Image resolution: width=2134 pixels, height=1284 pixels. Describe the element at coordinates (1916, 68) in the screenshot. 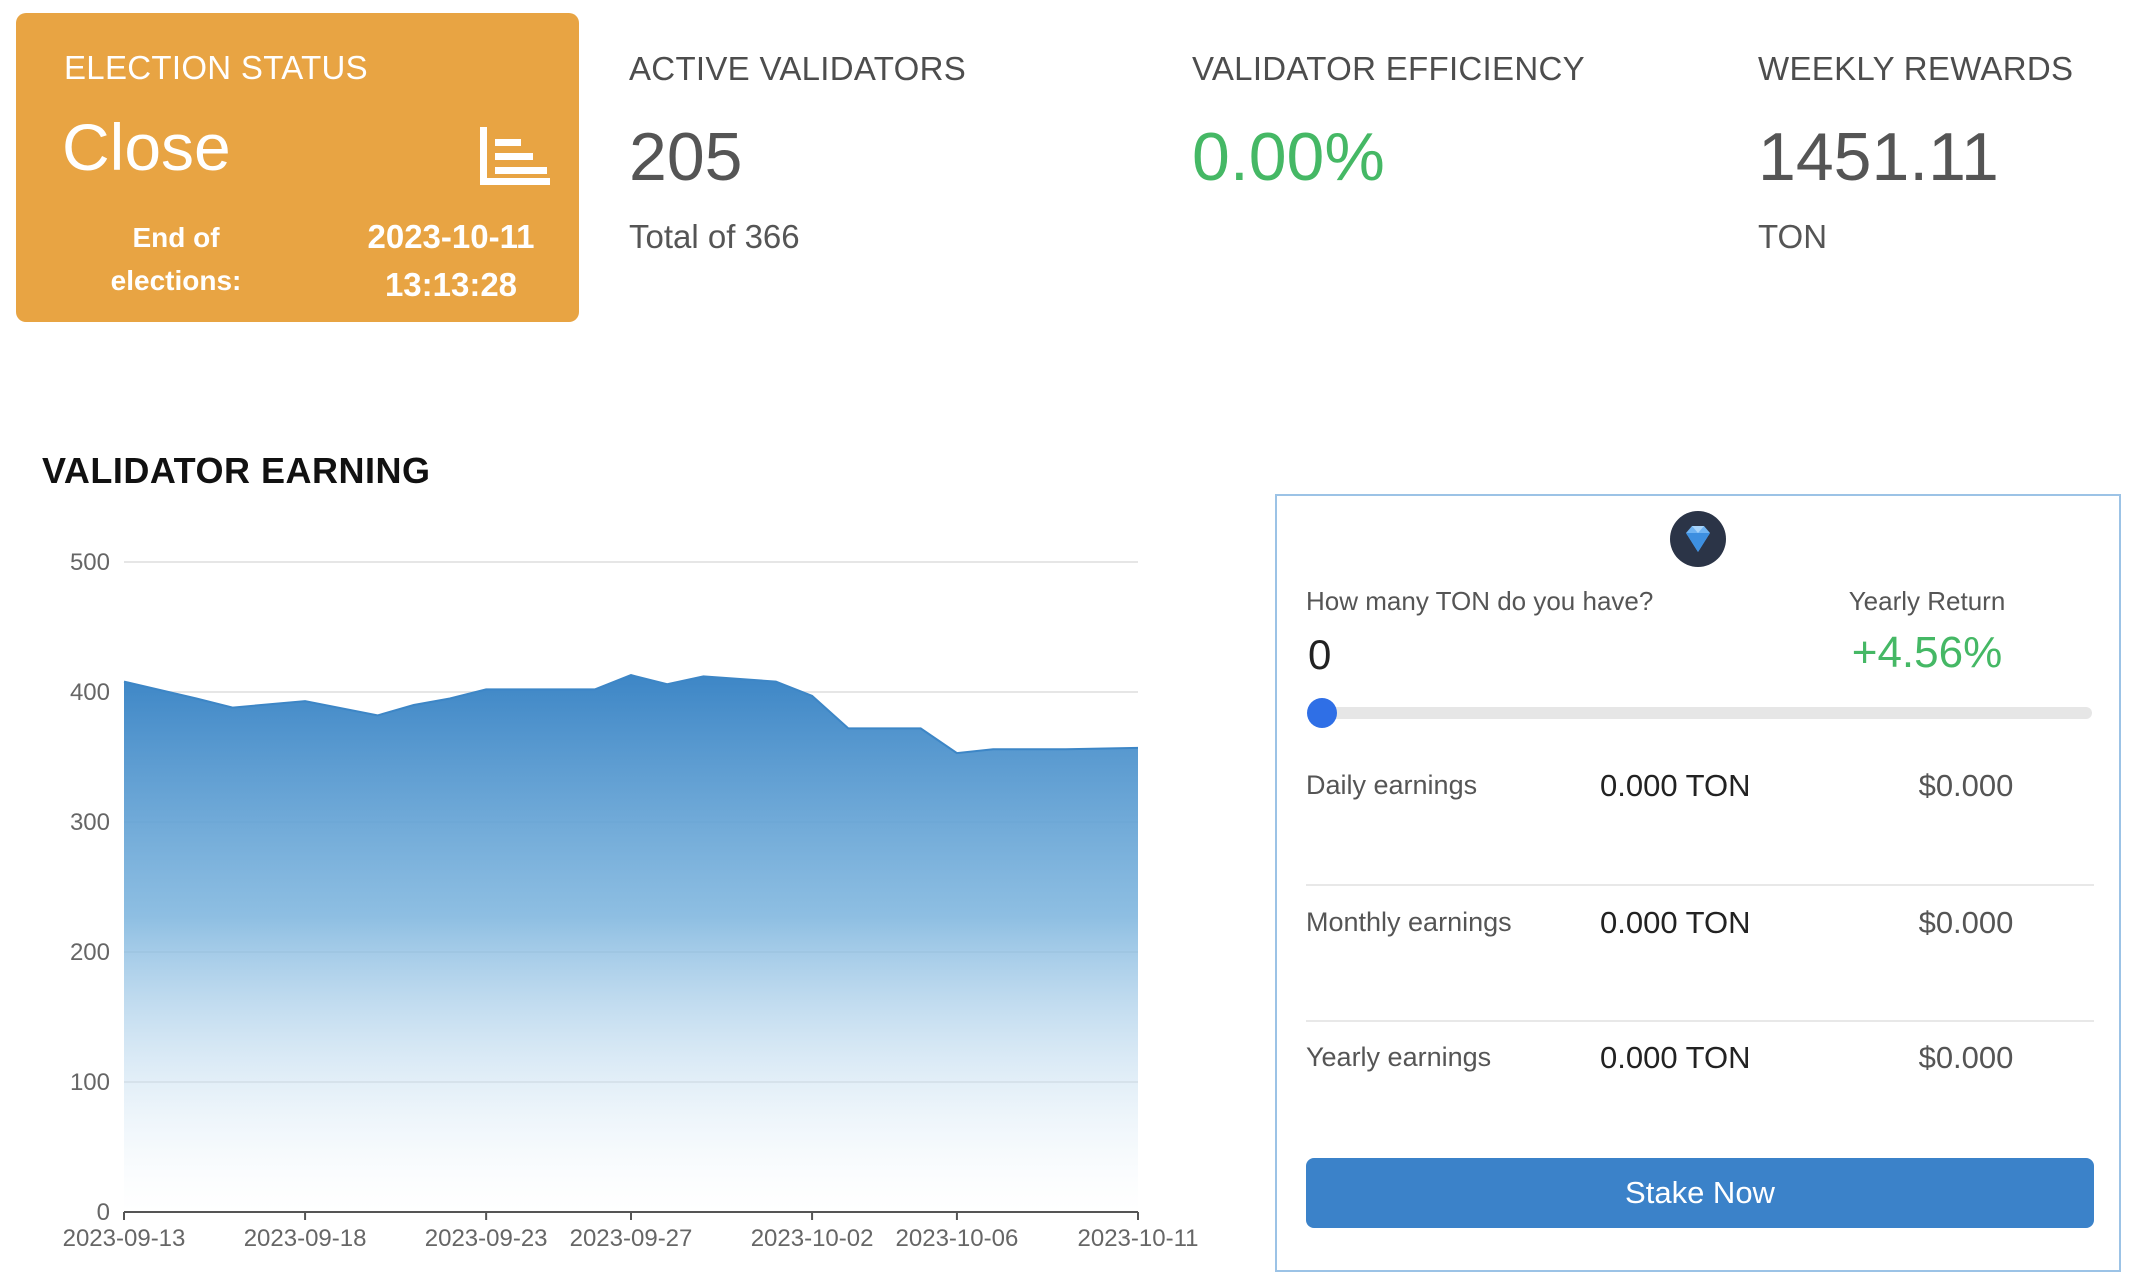

I see `weekly-rewards-label: WEEKLY REWARDS` at that location.